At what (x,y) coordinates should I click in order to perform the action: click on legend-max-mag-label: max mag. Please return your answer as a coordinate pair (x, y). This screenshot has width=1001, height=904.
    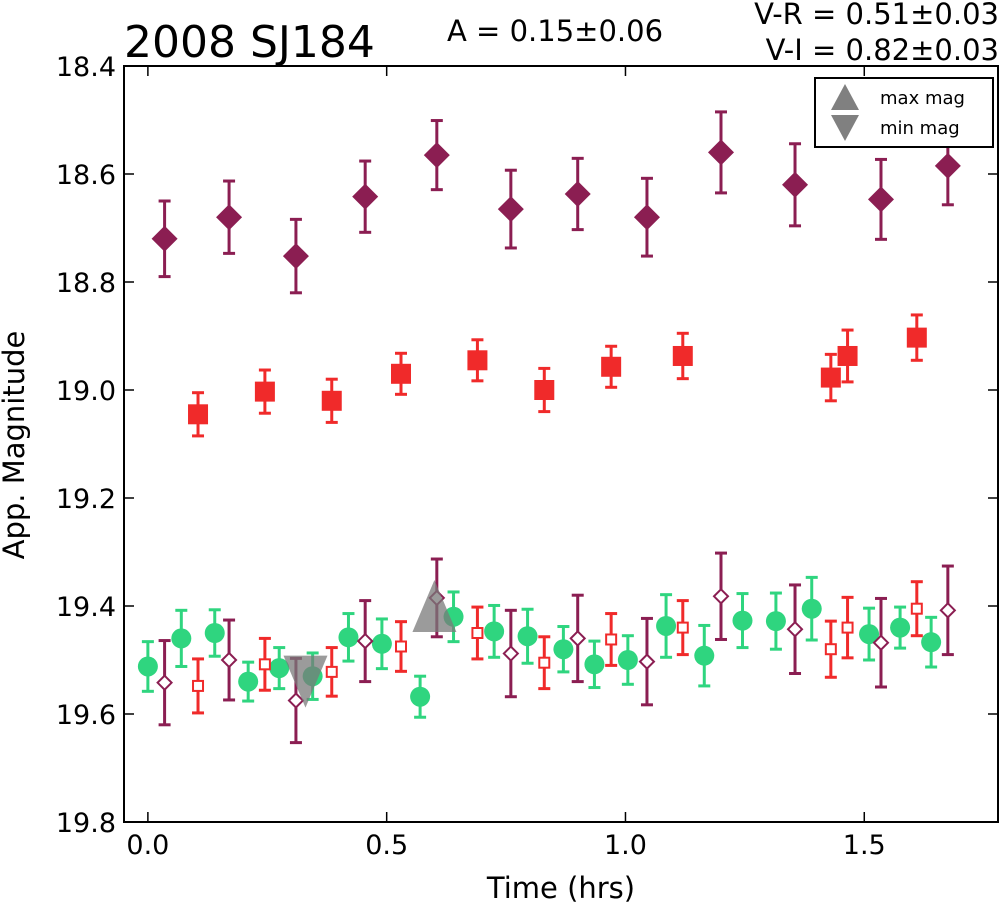
    Looking at the image, I should click on (922, 98).